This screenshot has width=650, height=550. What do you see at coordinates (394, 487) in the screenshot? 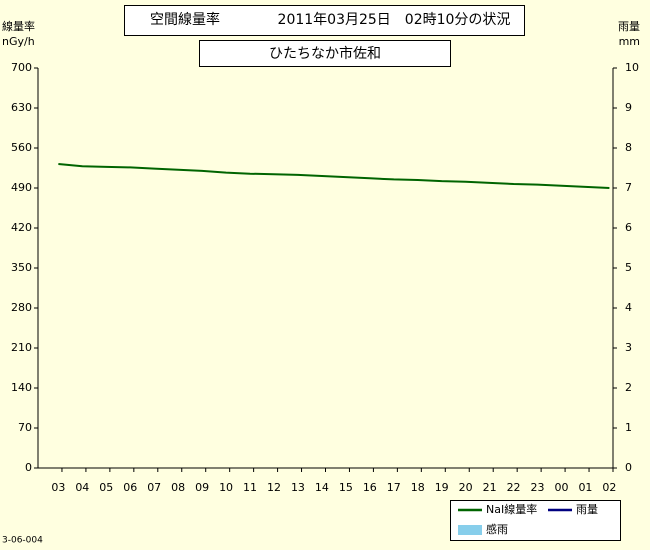
I see `x-tick-label: 17` at bounding box center [394, 487].